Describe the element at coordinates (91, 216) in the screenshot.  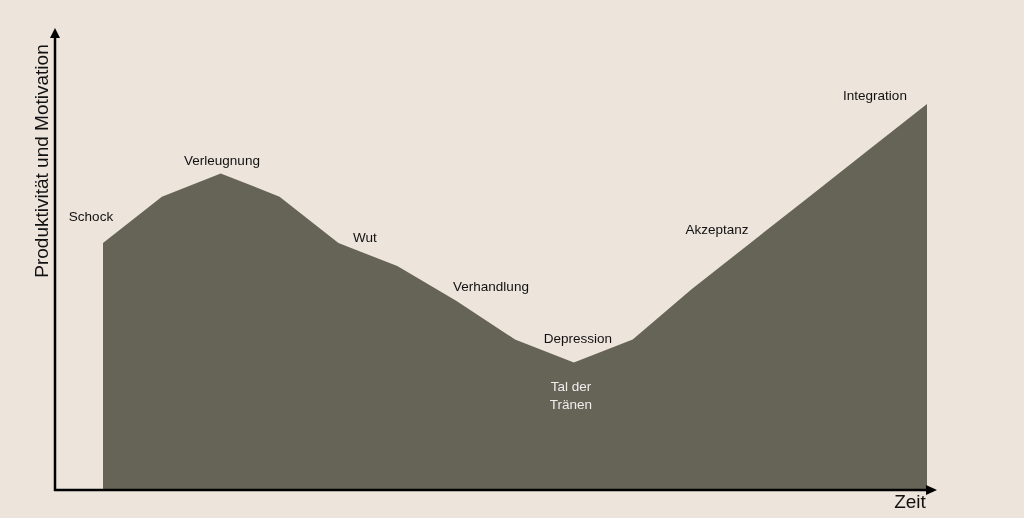
I see `annotation: Schock` at that location.